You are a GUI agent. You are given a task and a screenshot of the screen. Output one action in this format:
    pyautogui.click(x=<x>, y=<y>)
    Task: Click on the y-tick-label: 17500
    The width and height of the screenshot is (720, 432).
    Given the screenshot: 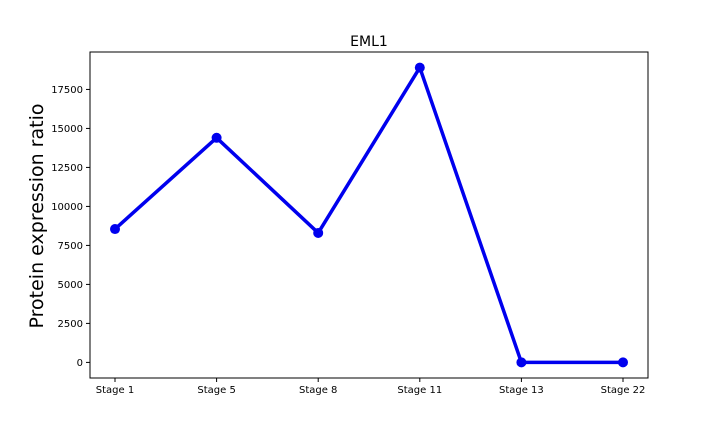 What is the action you would take?
    pyautogui.click(x=67, y=90)
    